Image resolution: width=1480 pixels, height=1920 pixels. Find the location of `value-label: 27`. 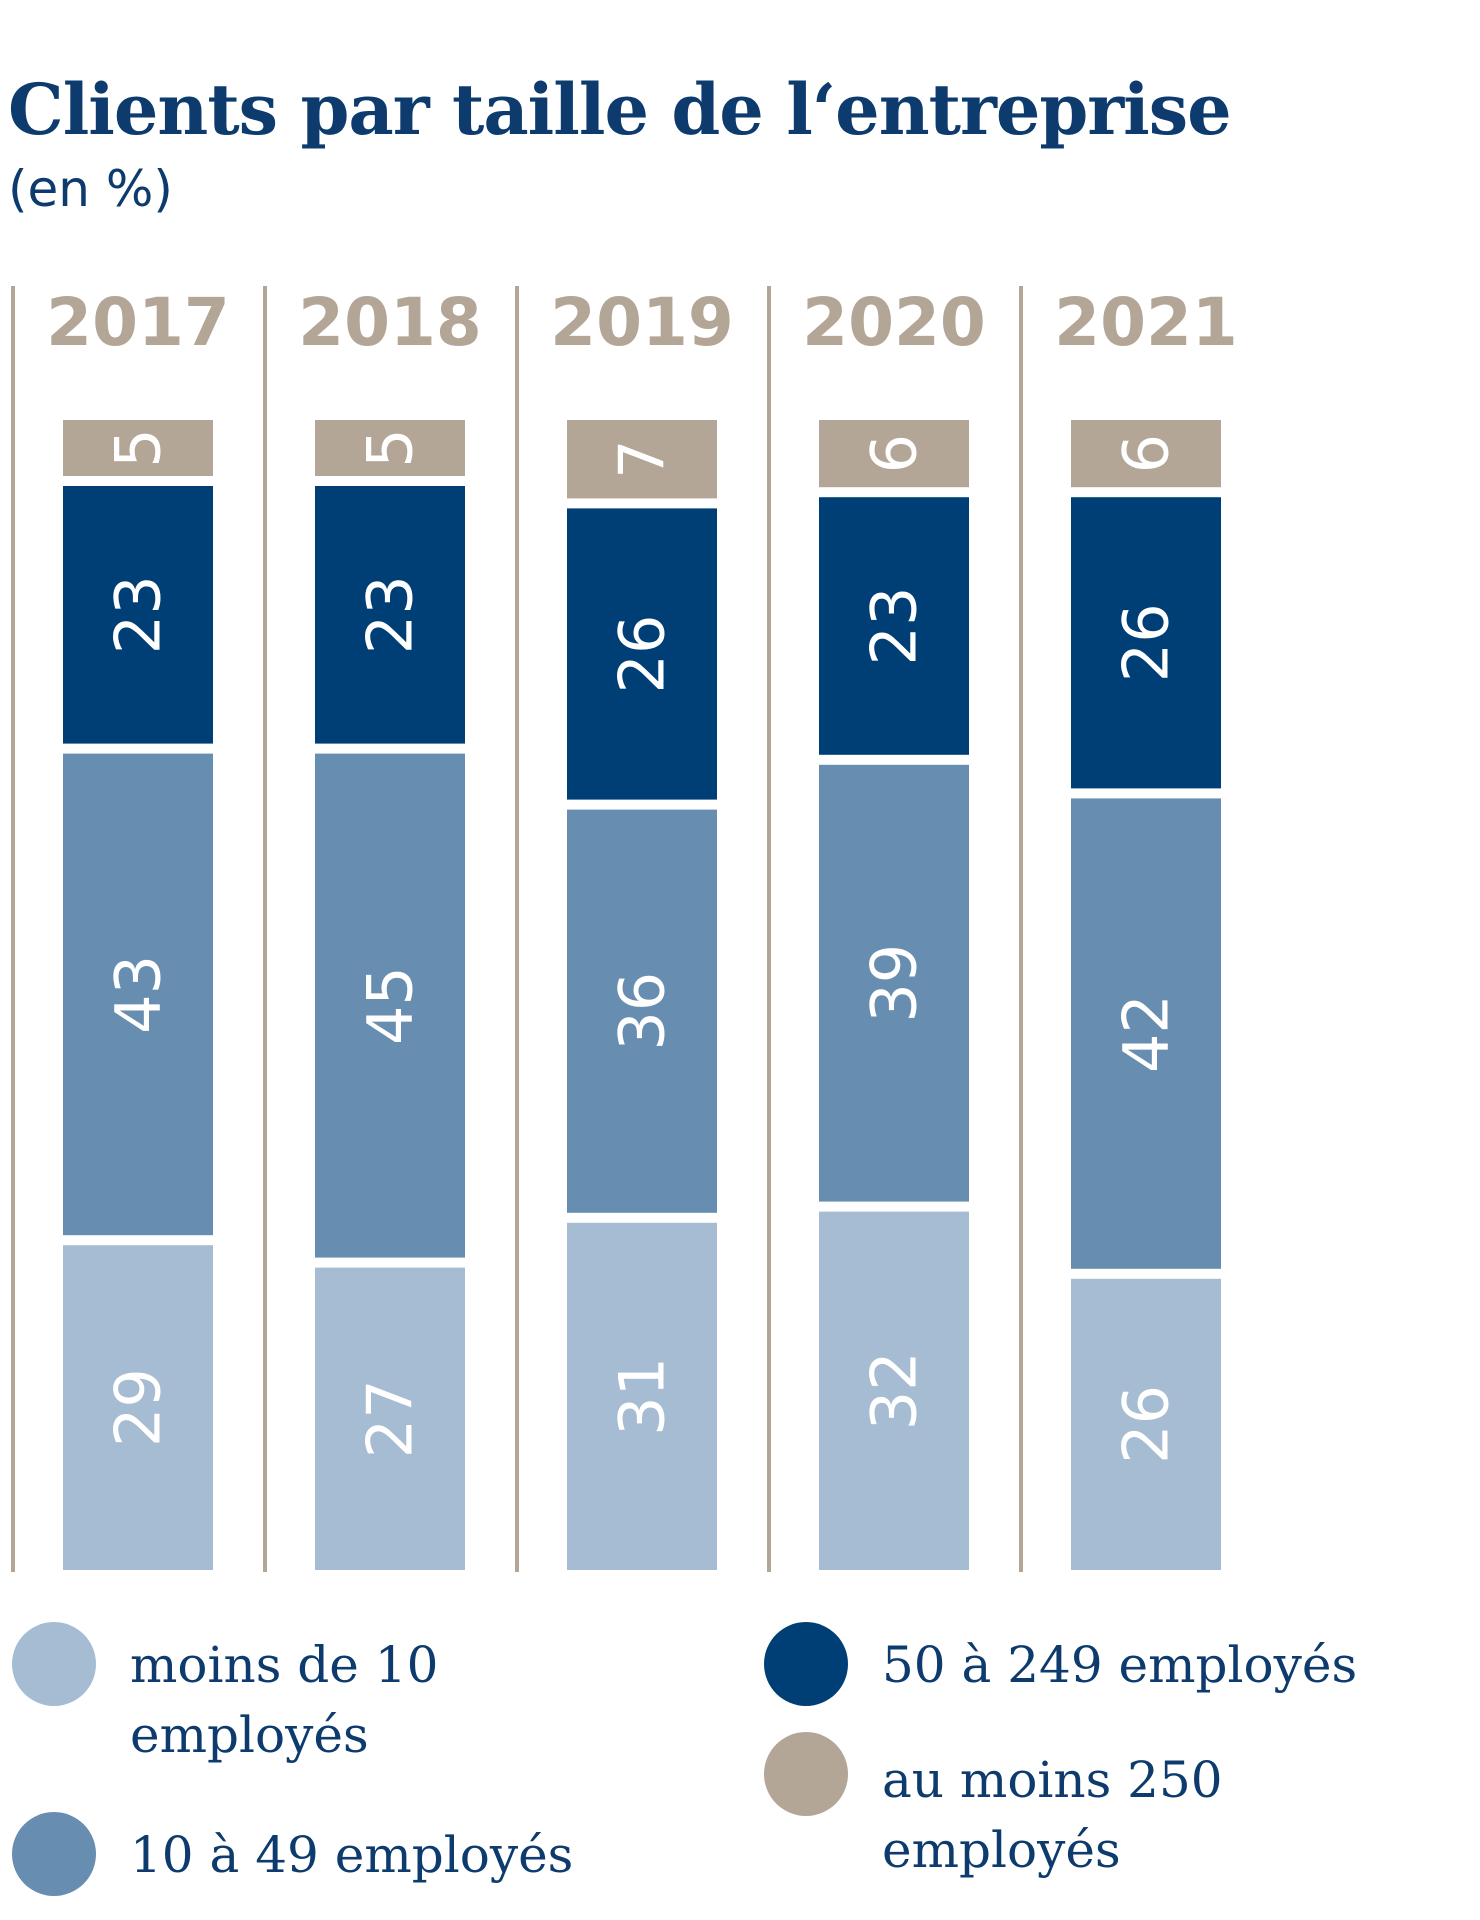

value-label: 27 is located at coordinates (390, 1418).